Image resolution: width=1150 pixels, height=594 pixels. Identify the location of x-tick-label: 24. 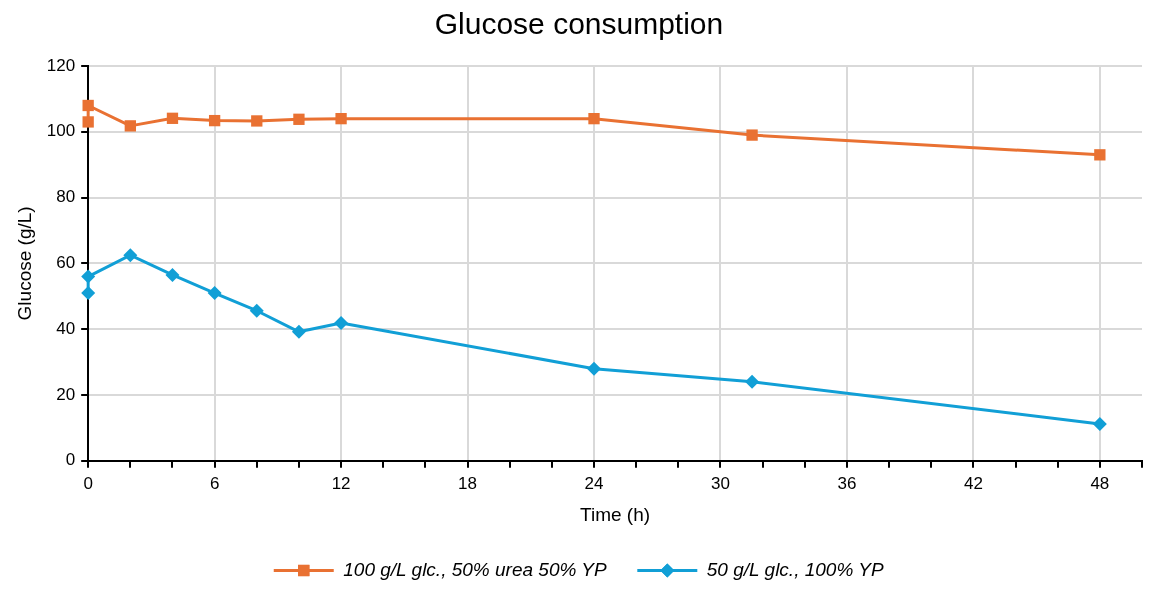
(594, 483).